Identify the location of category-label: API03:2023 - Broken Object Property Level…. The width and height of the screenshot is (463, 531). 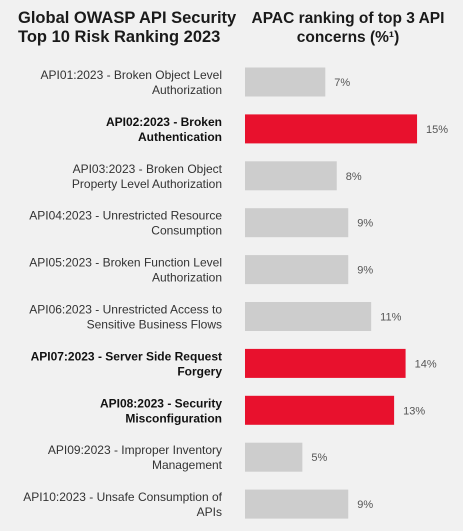
(147, 176).